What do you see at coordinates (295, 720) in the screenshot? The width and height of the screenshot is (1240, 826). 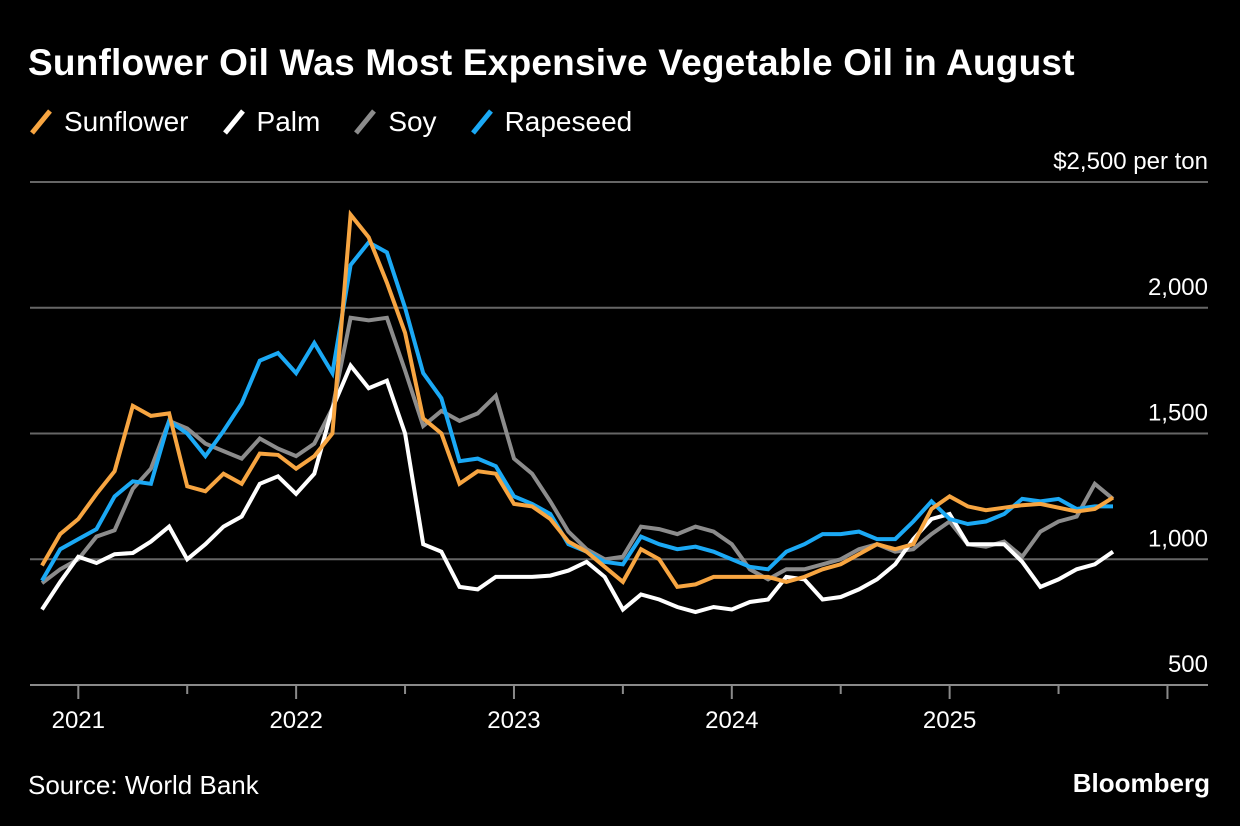 I see `x-tick-label-2022: 2022` at bounding box center [295, 720].